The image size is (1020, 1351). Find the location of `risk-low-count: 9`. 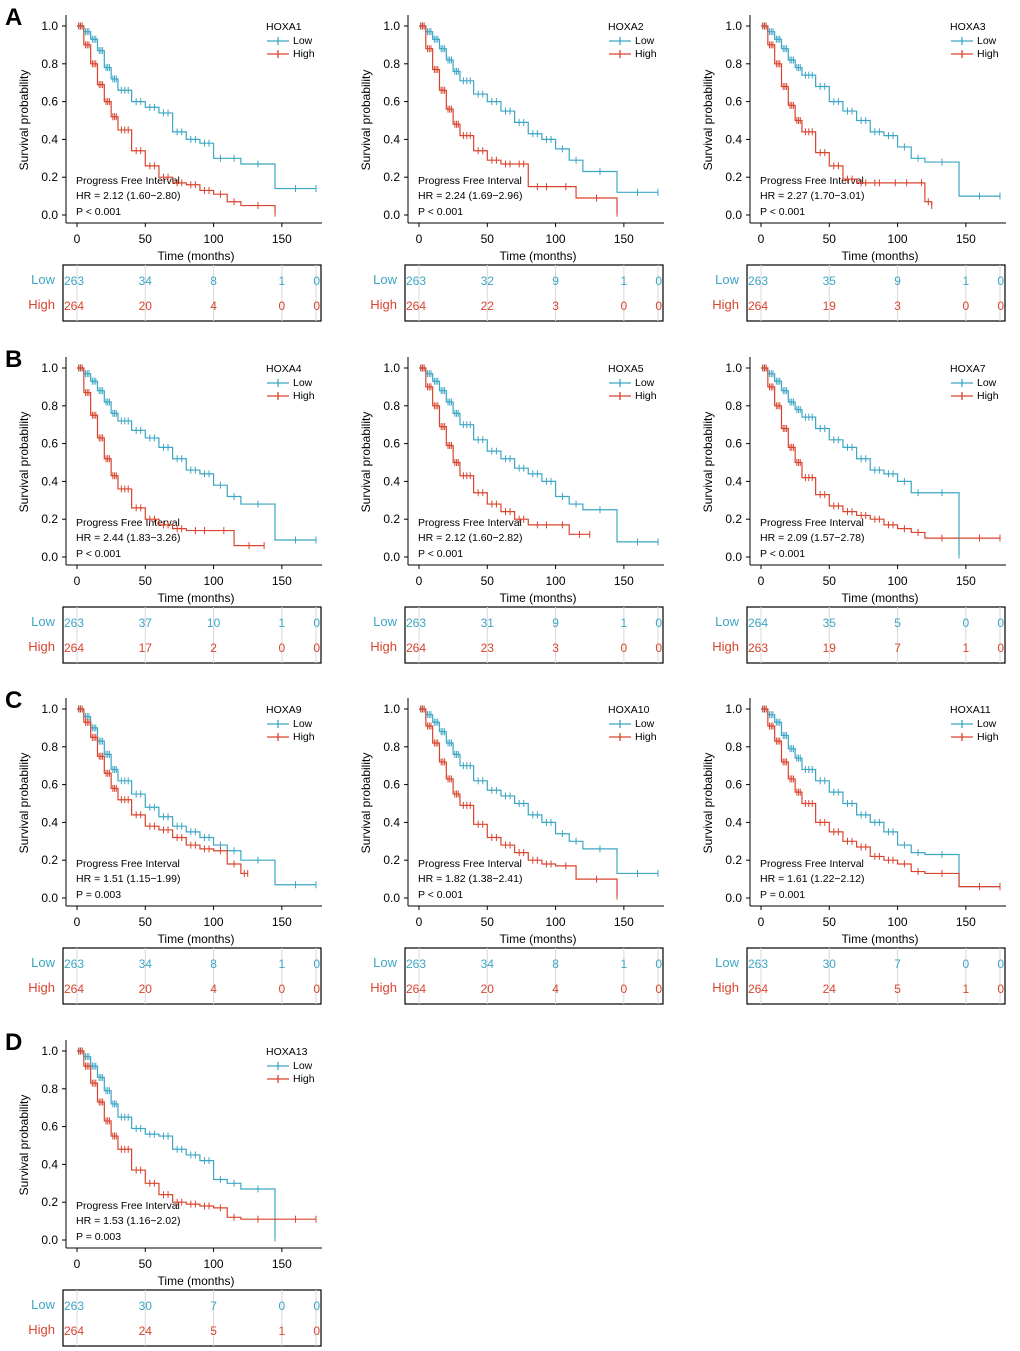

risk-low-count: 9 is located at coordinates (555, 281).